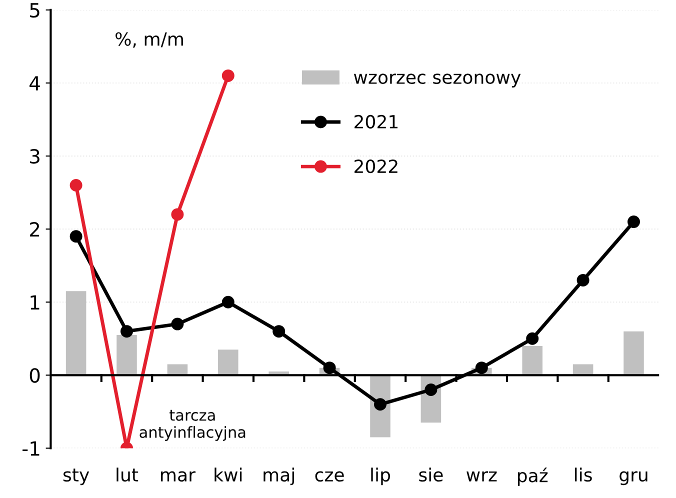 This screenshot has width=676, height=498. What do you see at coordinates (437, 81) in the screenshot?
I see `legend-label: wzorzec sezonowy` at bounding box center [437, 81].